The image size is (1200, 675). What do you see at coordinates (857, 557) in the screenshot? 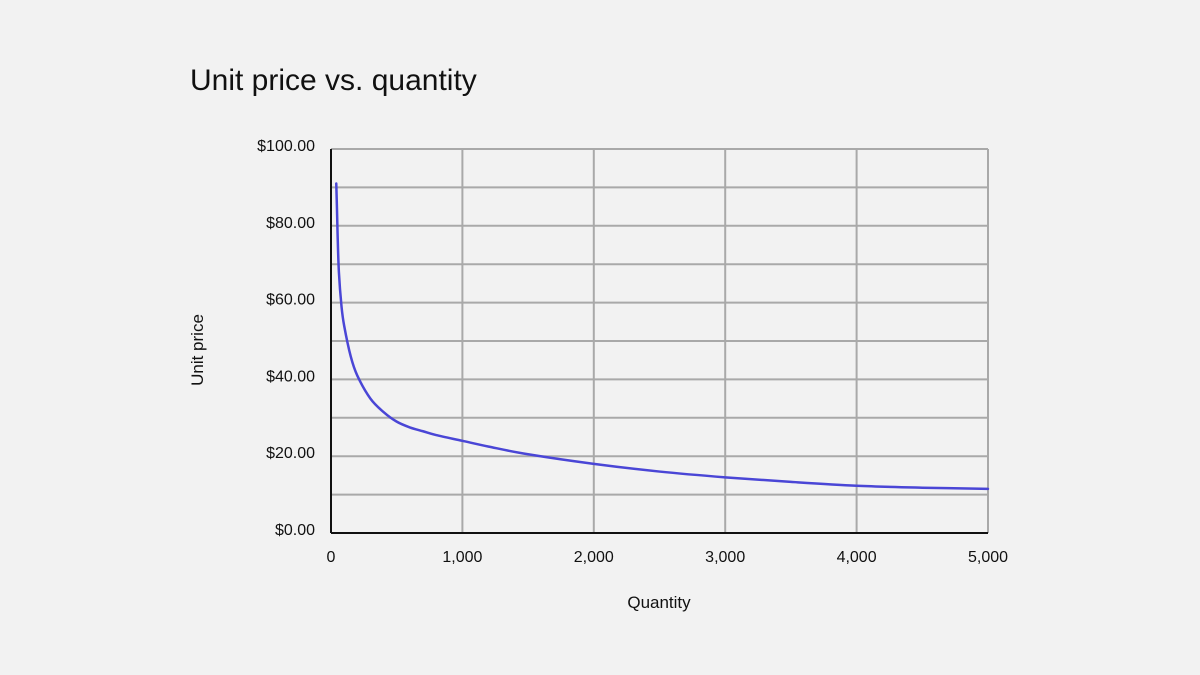
I see `x-tick-label: 4,000` at bounding box center [857, 557].